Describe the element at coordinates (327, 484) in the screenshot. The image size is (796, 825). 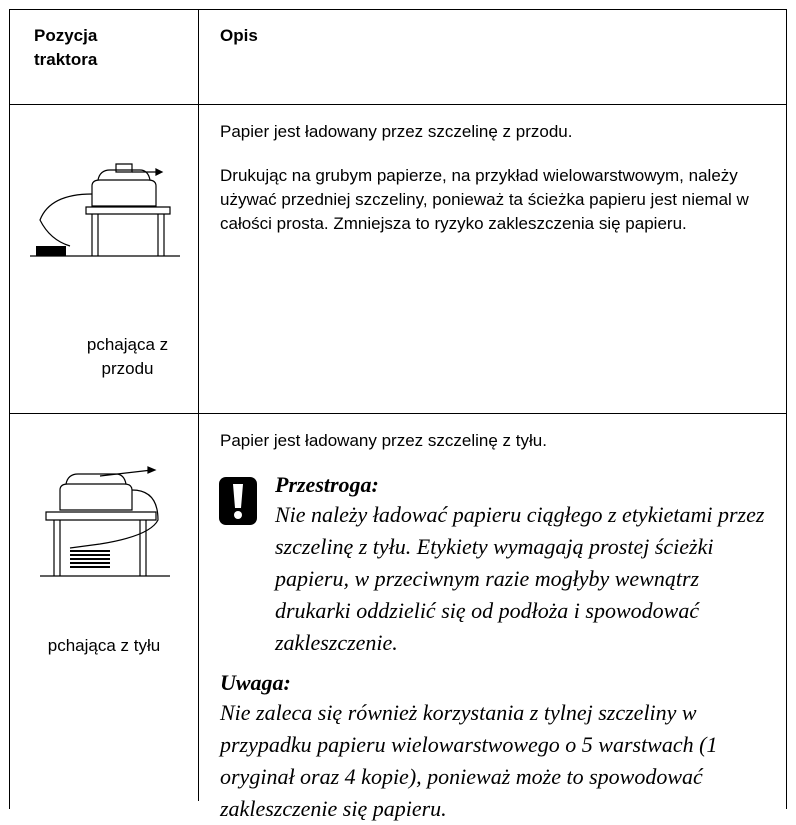
I see `caution-title: Przestroga:` at that location.